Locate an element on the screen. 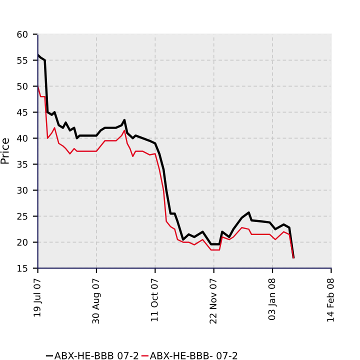  x-tick-label: 11 Oct 07 is located at coordinates (154, 300).